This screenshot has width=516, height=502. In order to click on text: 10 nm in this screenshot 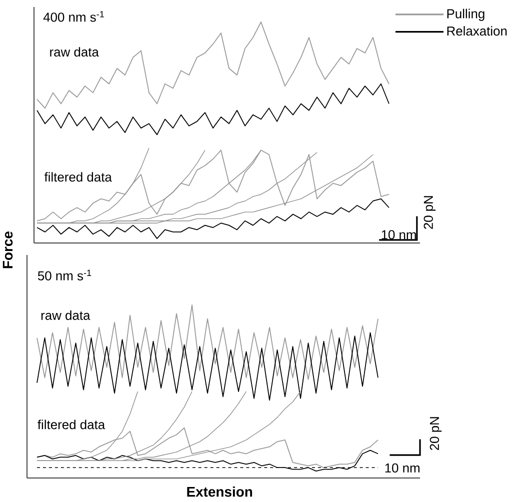, I will do `click(402, 468)`.